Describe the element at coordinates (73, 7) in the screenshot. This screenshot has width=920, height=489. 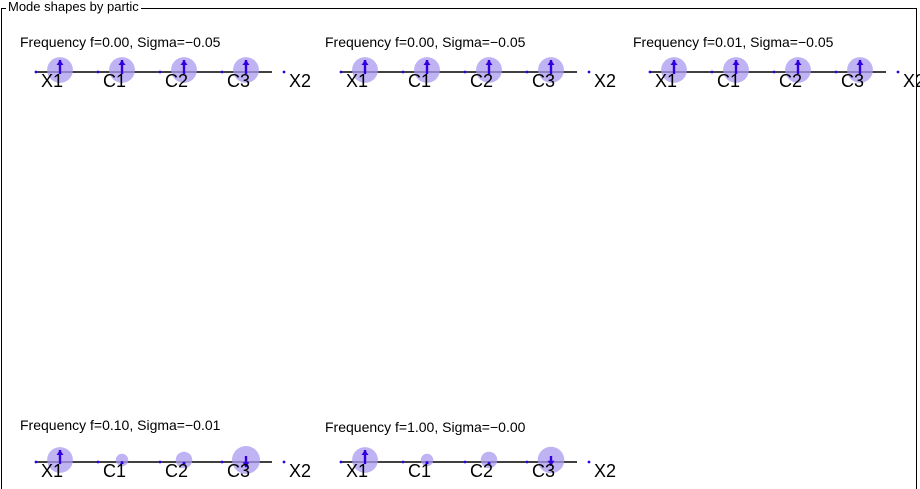
I see `figure-top-label: Mode shapes by partic` at that location.